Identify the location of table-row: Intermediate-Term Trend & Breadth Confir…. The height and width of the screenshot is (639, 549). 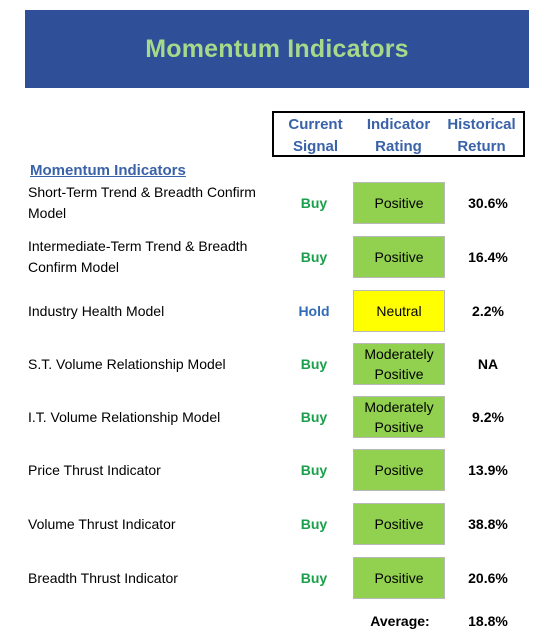
(274, 257).